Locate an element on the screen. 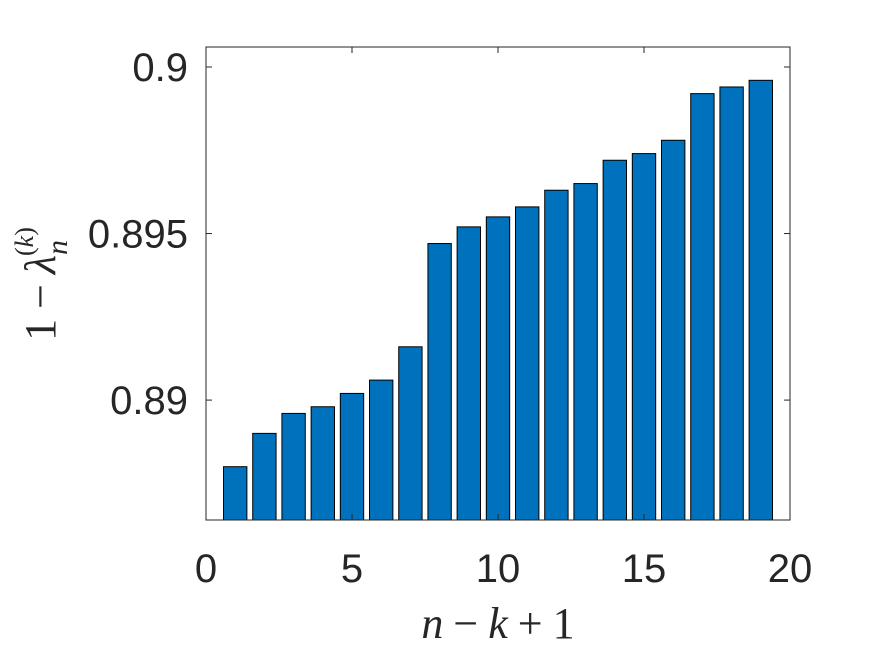 The height and width of the screenshot is (656, 875). x-tick-label: 5 is located at coordinates (352, 569).